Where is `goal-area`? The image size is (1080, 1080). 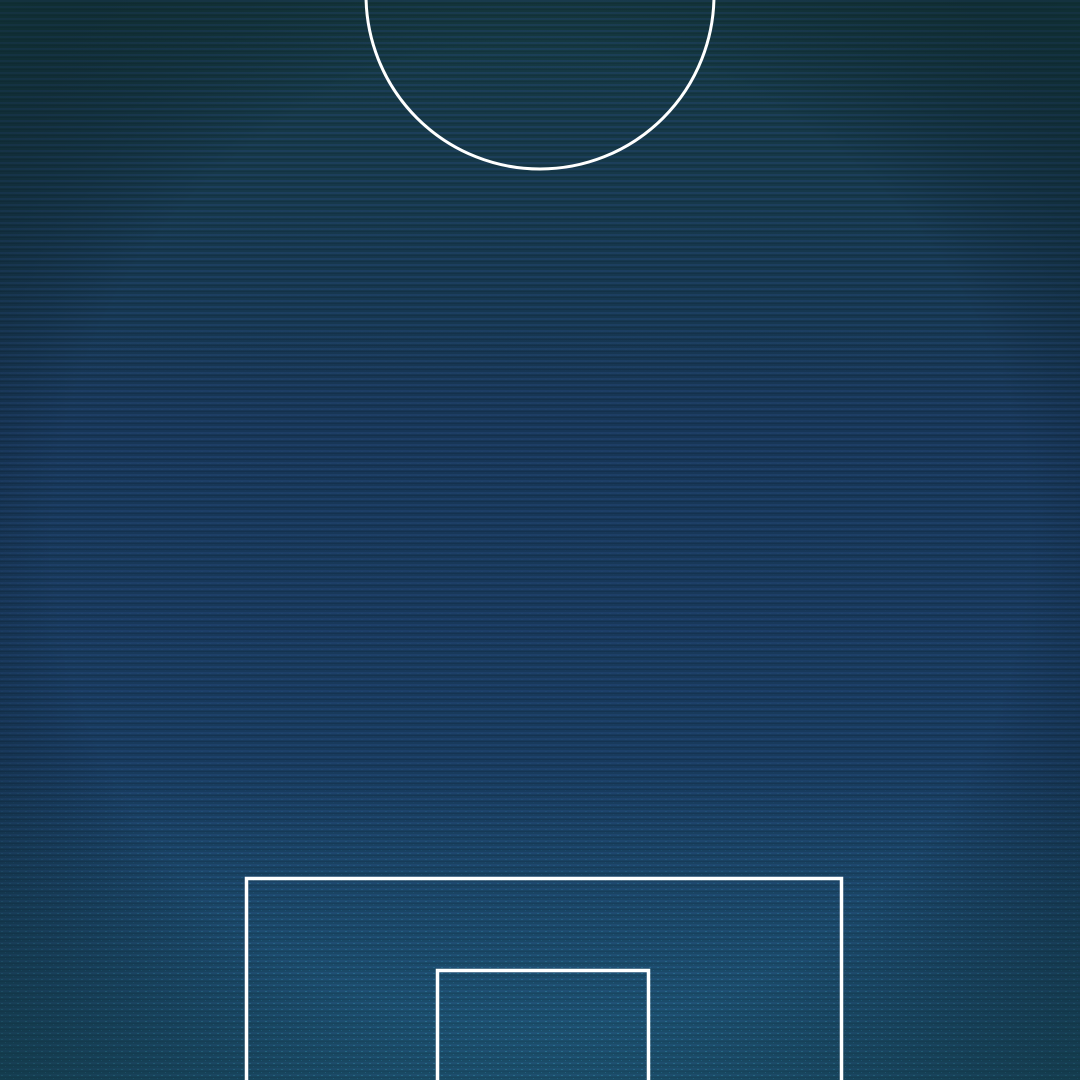 goal-area is located at coordinates (543, 1024).